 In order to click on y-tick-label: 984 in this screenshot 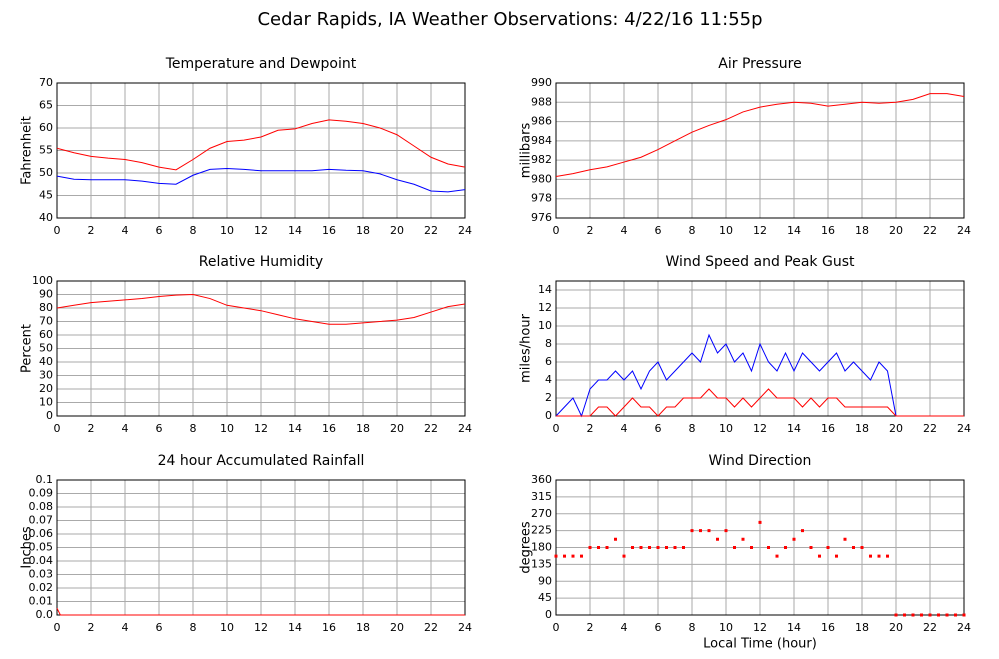, I will do `click(541, 140)`.